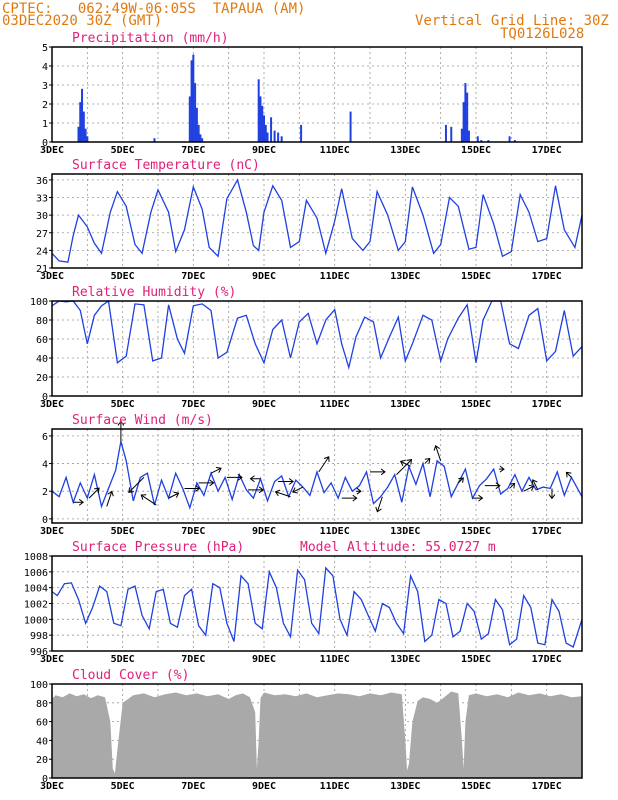 This screenshot has height=800, width=618. Describe the element at coordinates (42, 251) in the screenshot. I see `y-tick-label: 24` at that location.